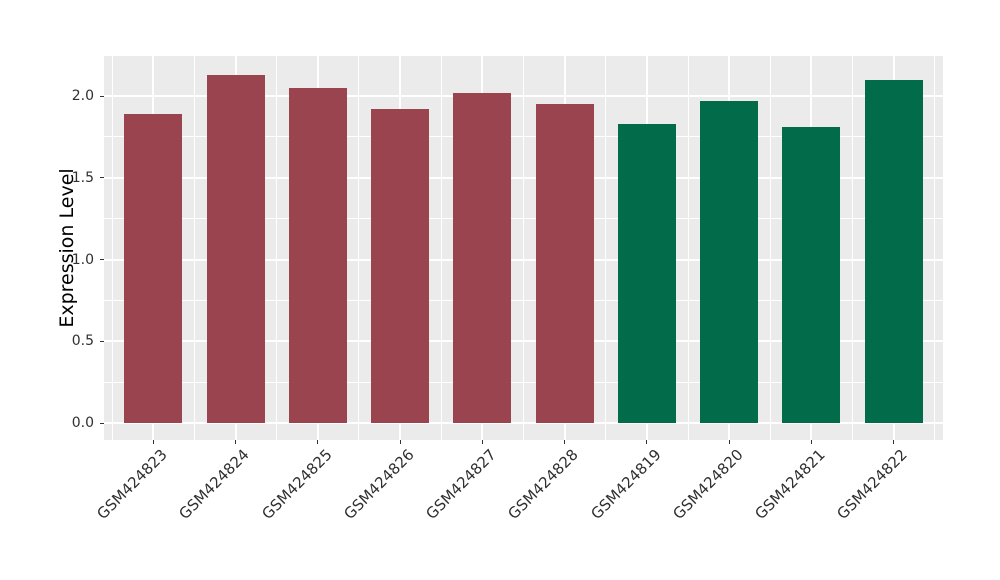 Image resolution: width=1000 pixels, height=580 pixels. I want to click on bar-GSM424823, so click(153, 268).